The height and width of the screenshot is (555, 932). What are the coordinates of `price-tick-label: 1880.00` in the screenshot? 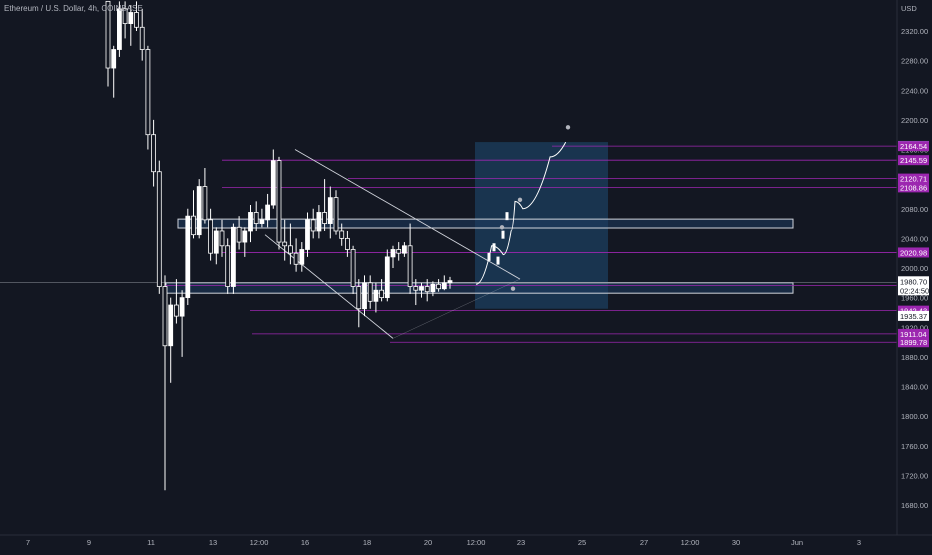 It's located at (914, 357).